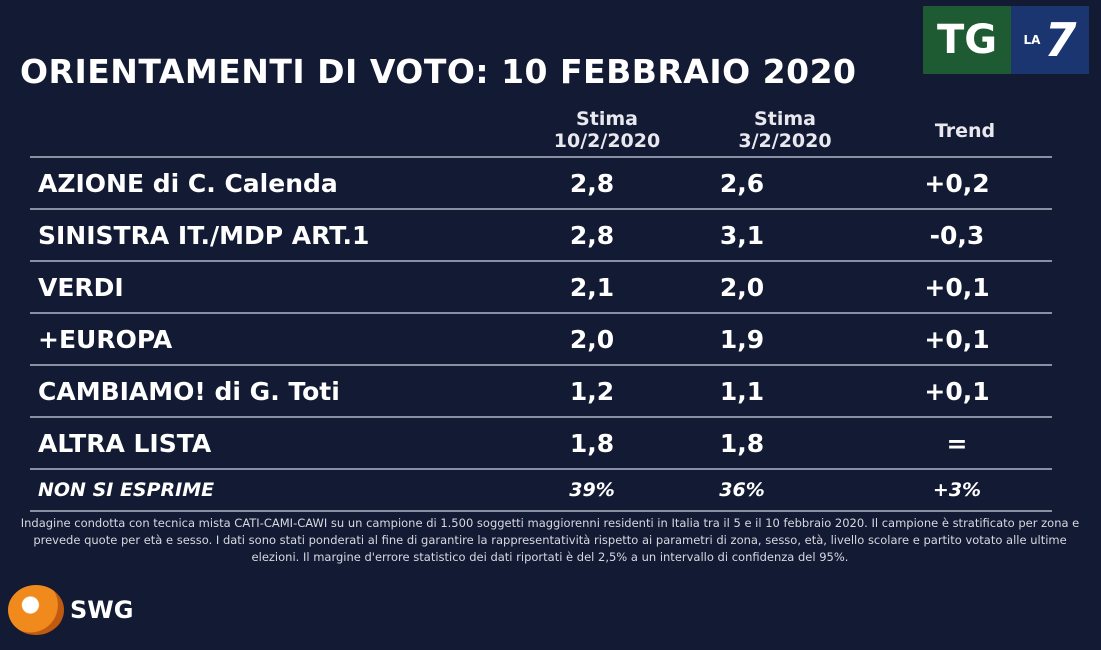 The height and width of the screenshot is (650, 1101). Describe the element at coordinates (957, 182) in the screenshot. I see `trend-value: +0,2` at that location.